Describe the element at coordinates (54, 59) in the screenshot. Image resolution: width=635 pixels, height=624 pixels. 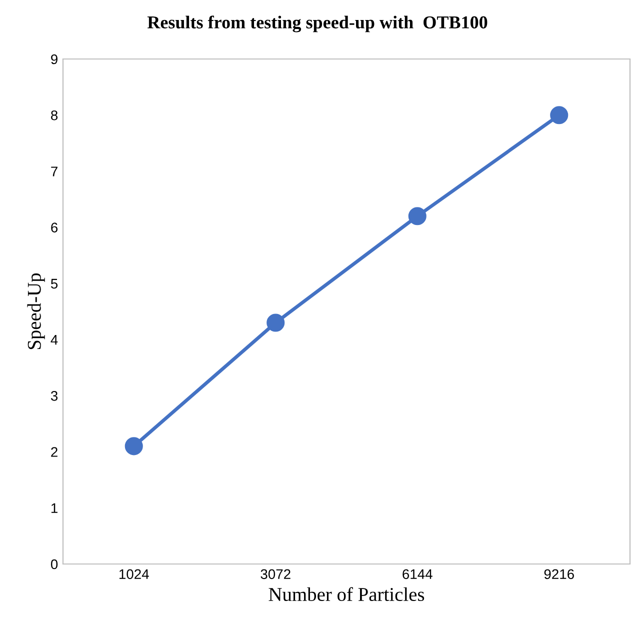
I see `y-tick-label: 9` at that location.